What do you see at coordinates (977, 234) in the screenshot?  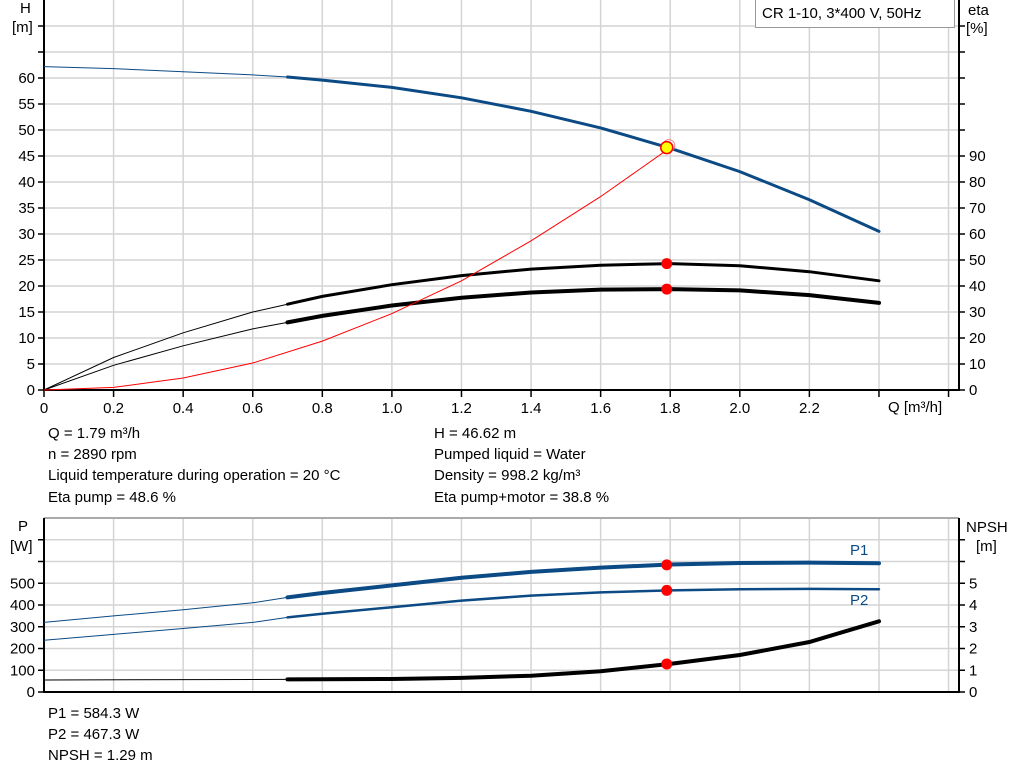 I see `y-right-tick-label: 60` at bounding box center [977, 234].